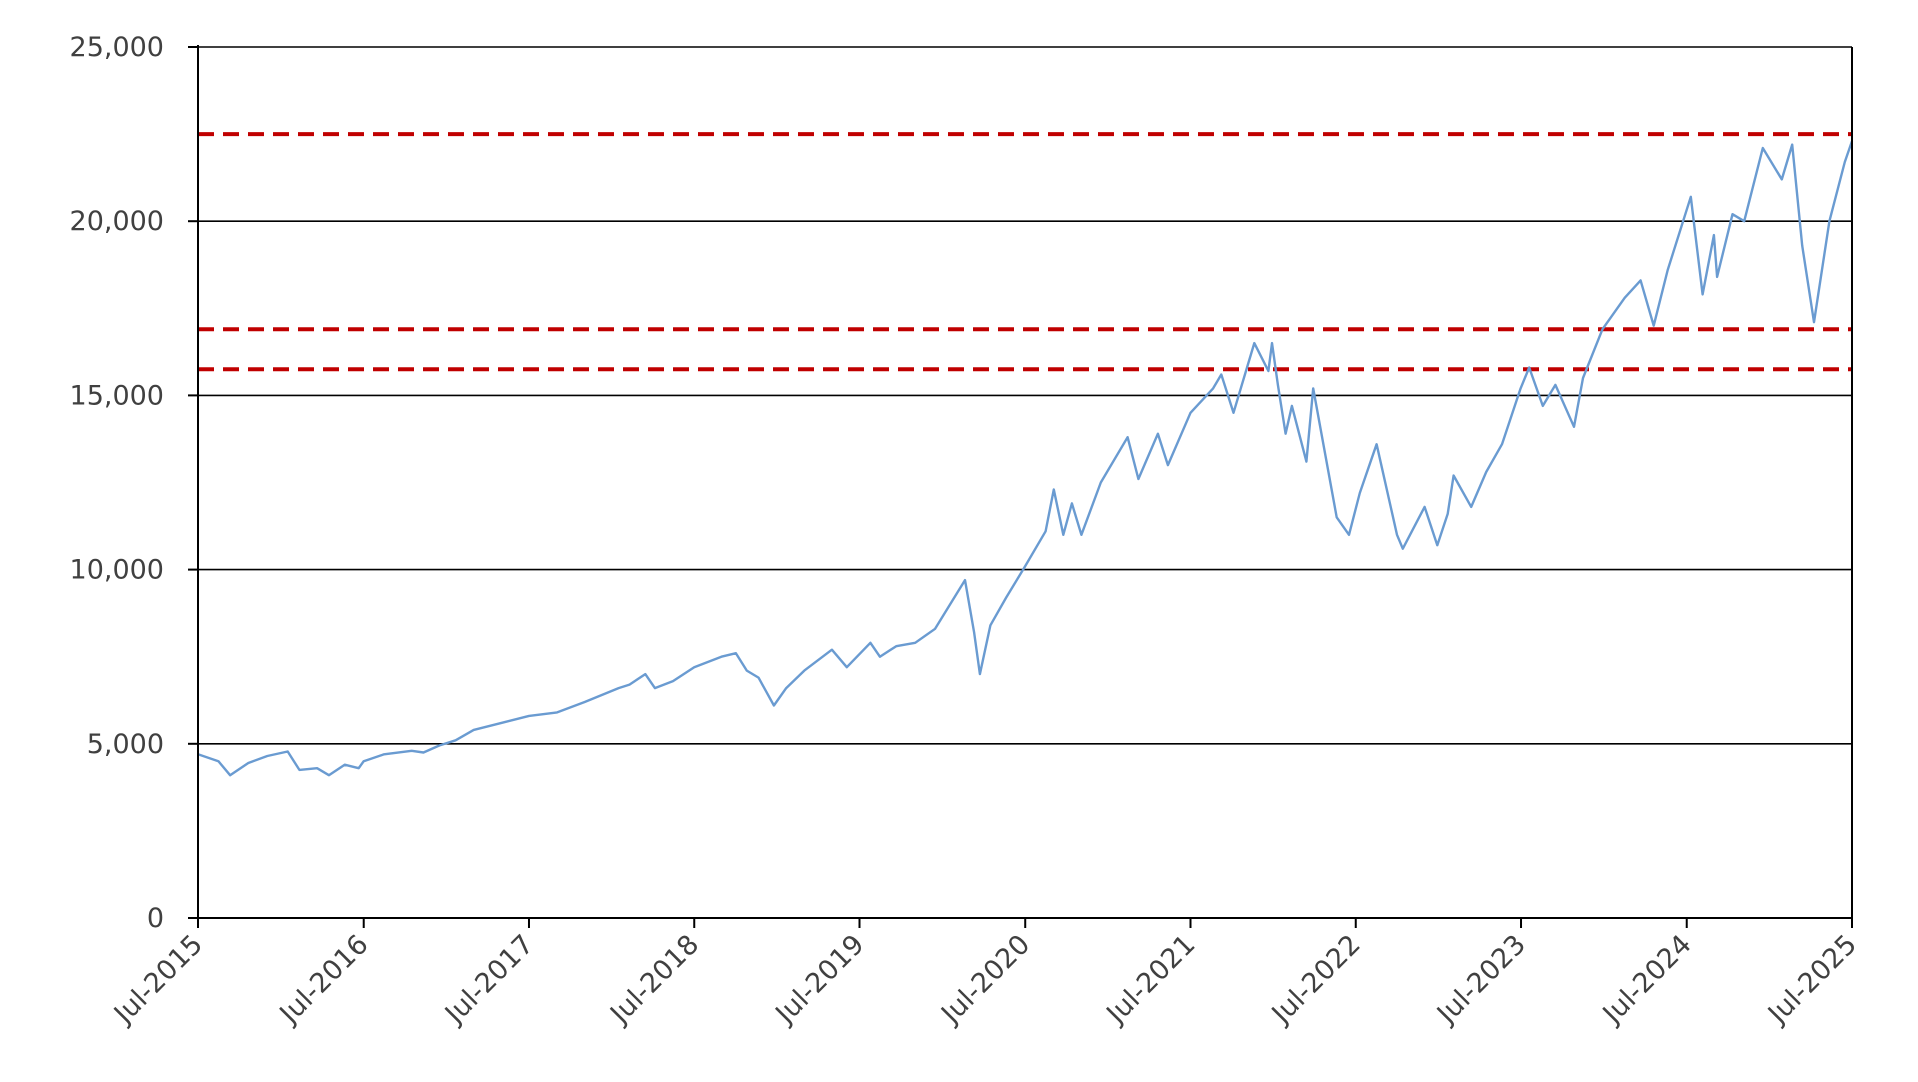  I want to click on y-tick-label-5: 25,000, so click(117, 47).